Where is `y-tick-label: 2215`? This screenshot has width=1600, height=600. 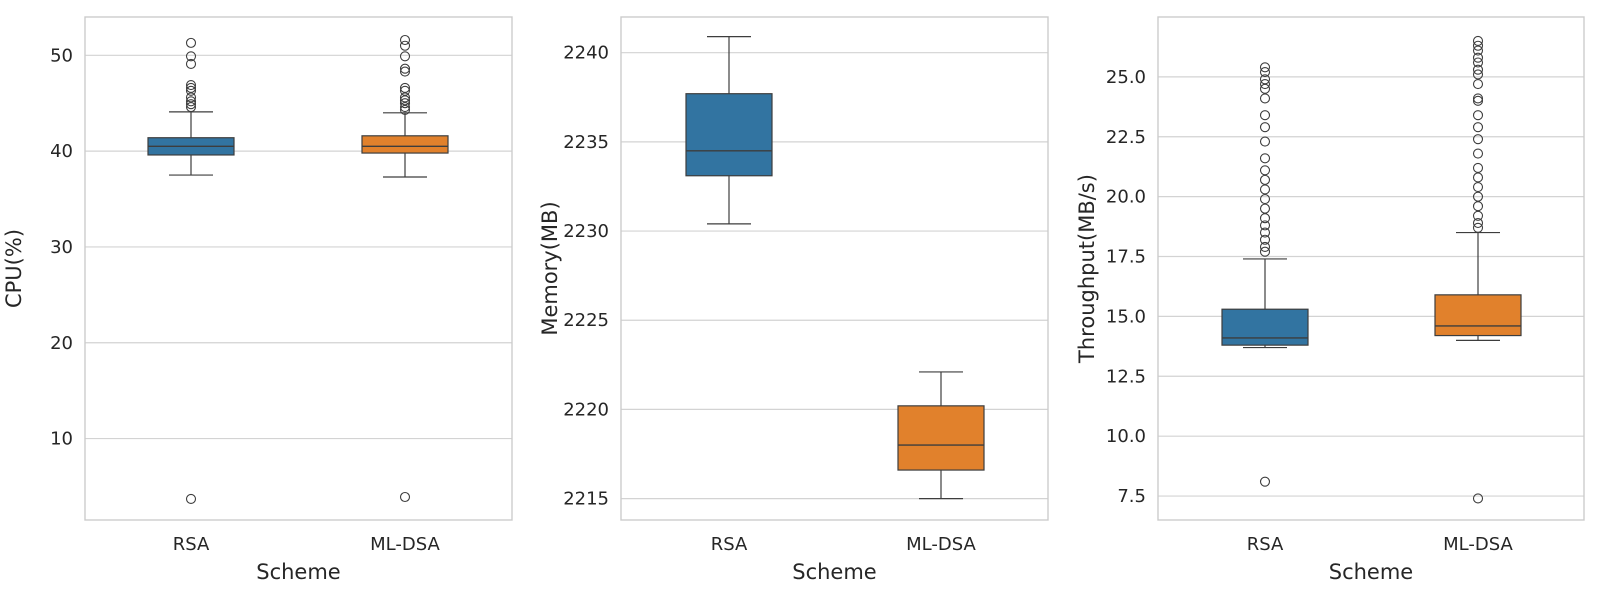
y-tick-label: 2215 is located at coordinates (586, 499).